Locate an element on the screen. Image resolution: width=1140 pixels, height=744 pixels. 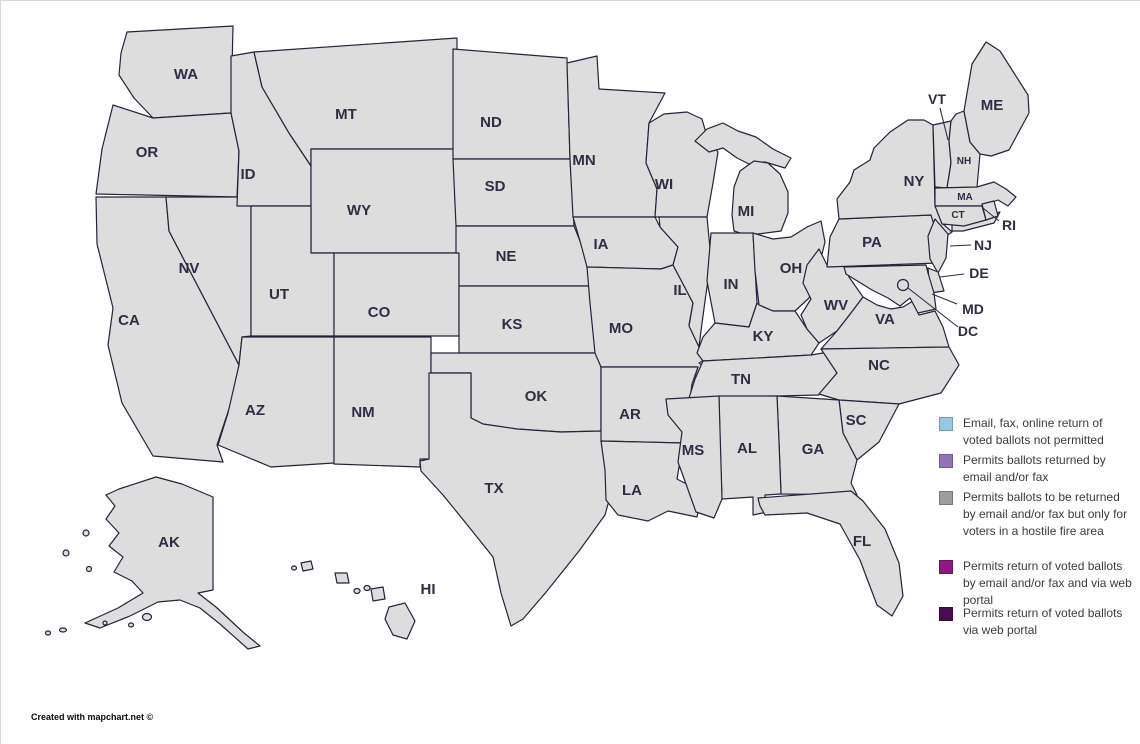
state-label-AK: AK is located at coordinates (169, 542).